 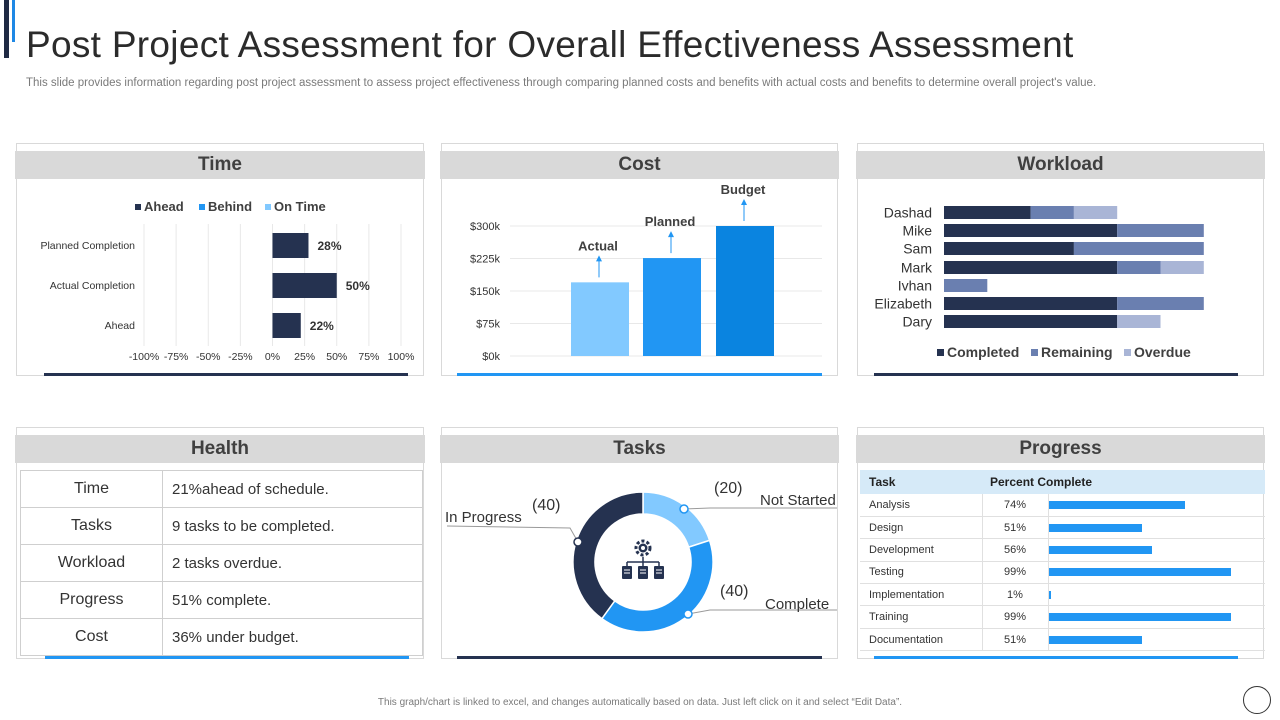 I want to click on x-tick-label: 75%, so click(x=368, y=357).